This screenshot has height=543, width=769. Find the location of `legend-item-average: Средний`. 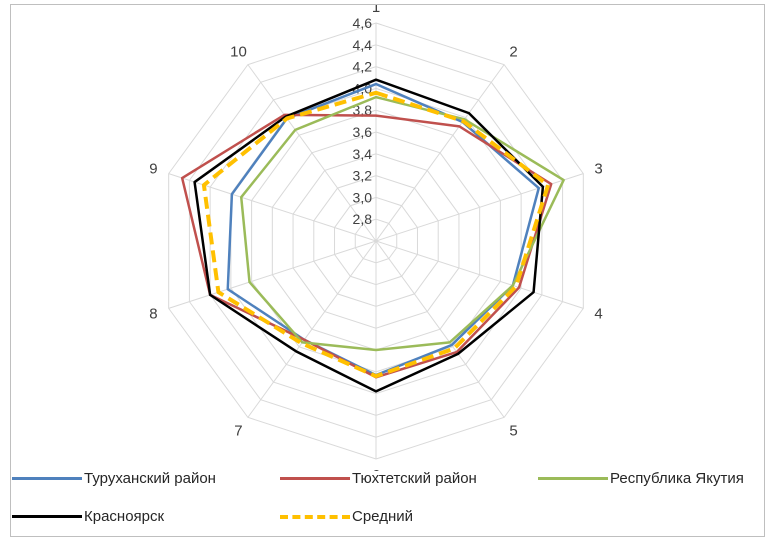

legend-item-average: Средний is located at coordinates (346, 516).